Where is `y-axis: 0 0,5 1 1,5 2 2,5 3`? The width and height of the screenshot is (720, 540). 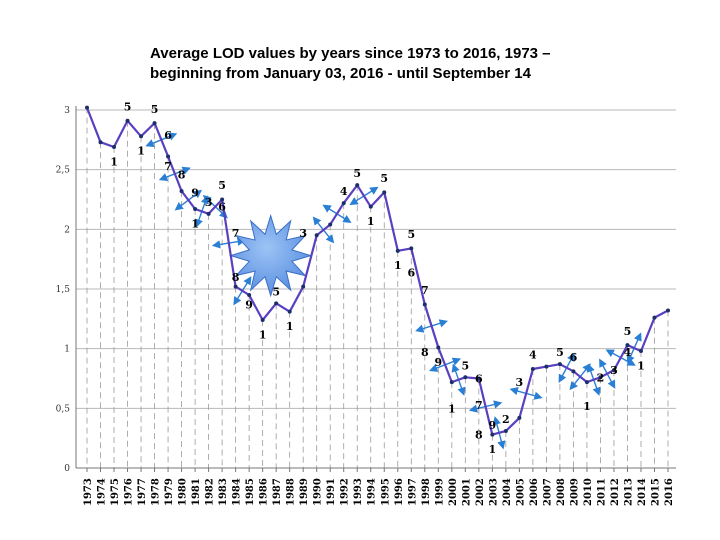 y-axis: 0 0,5 1 1,5 2 2,5 3 is located at coordinates (66, 290).